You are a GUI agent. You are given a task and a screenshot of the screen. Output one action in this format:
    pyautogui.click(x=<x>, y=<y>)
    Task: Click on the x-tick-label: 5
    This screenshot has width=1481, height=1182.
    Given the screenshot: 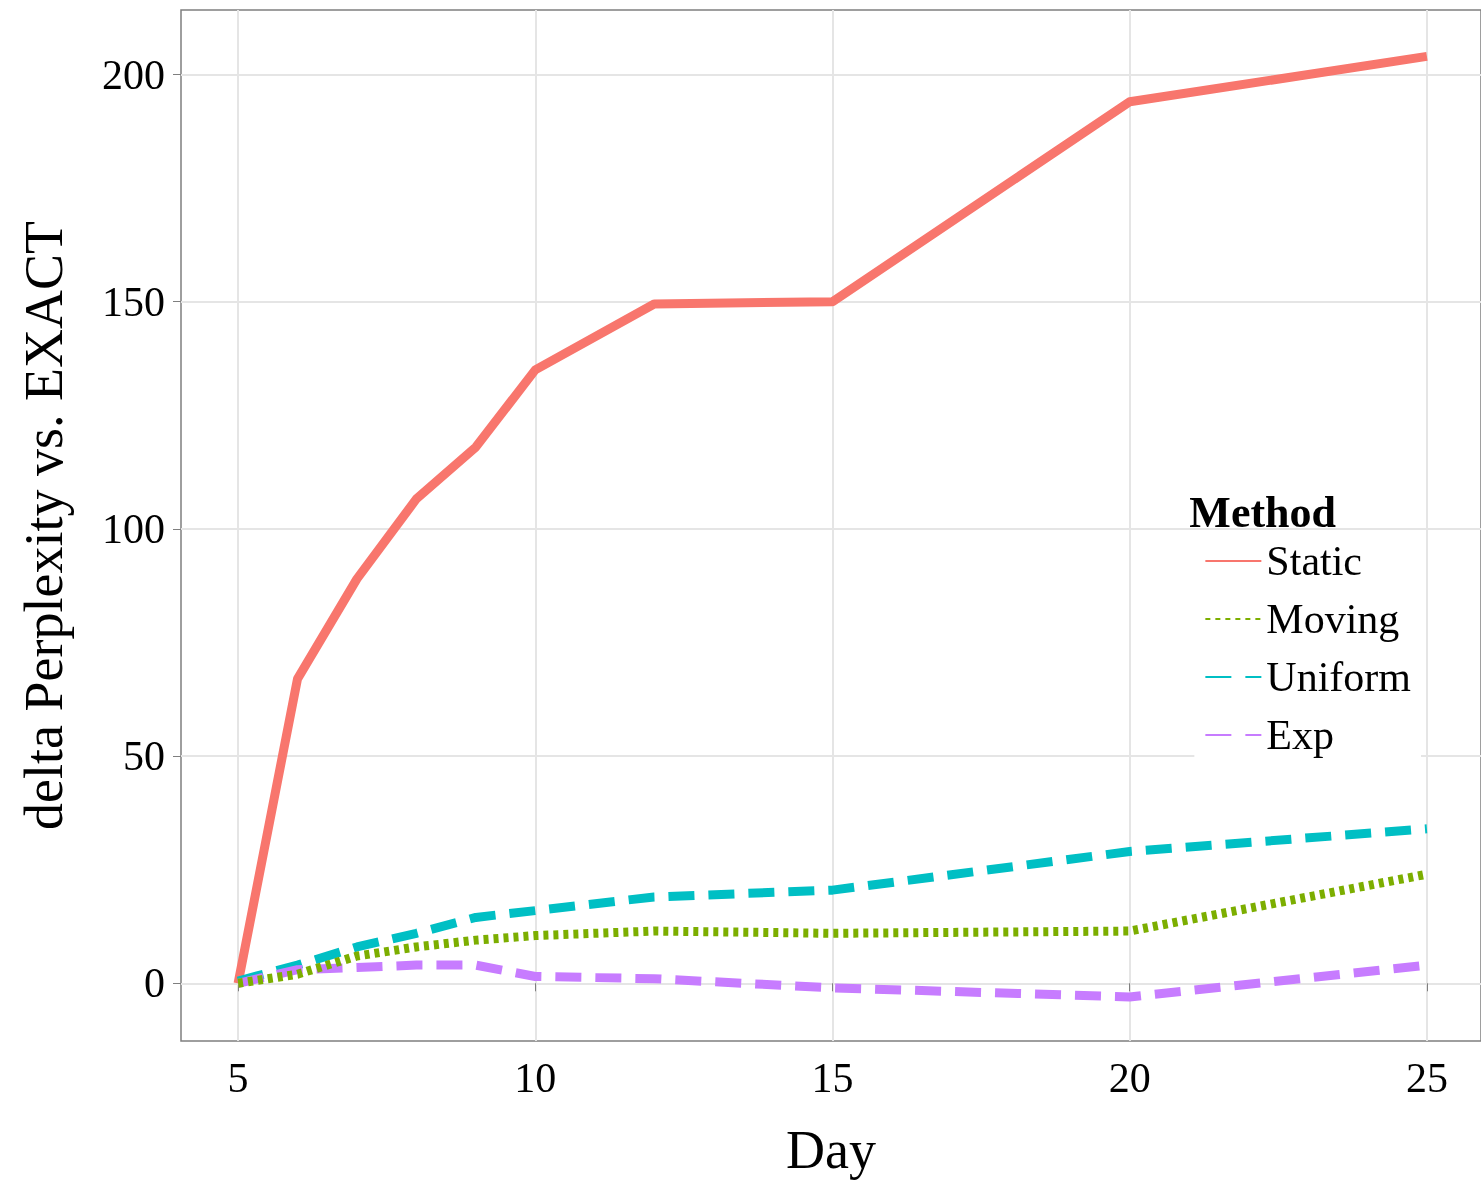 What is the action you would take?
    pyautogui.click(x=238, y=1078)
    